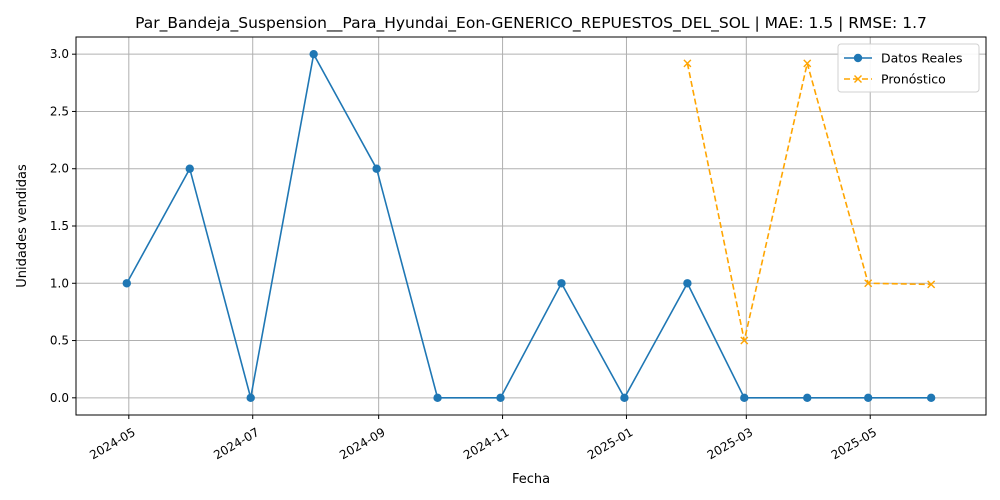  What do you see at coordinates (610, 443) in the screenshot?
I see `x-tick-label: 2025-01` at bounding box center [610, 443].